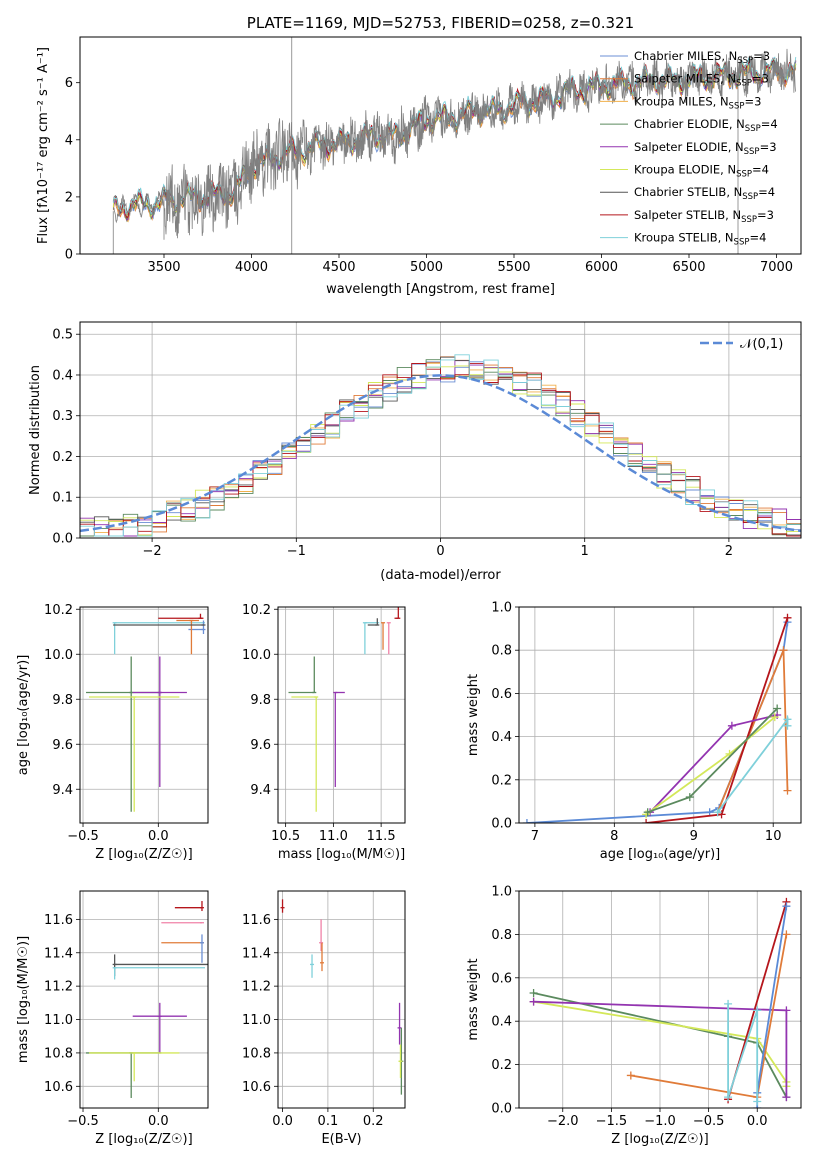  I want to click on x-tick-label: 9, so click(694, 836).